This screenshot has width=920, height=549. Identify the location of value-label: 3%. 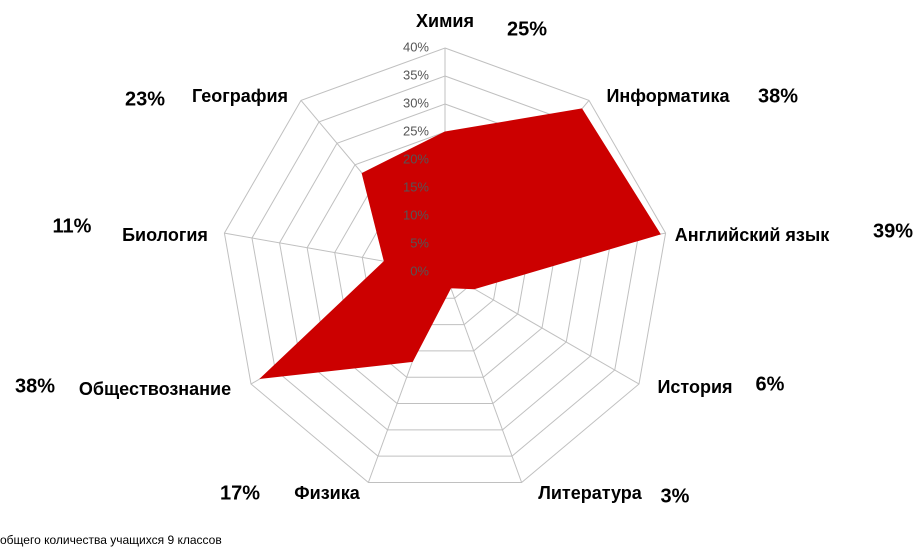
(675, 496).